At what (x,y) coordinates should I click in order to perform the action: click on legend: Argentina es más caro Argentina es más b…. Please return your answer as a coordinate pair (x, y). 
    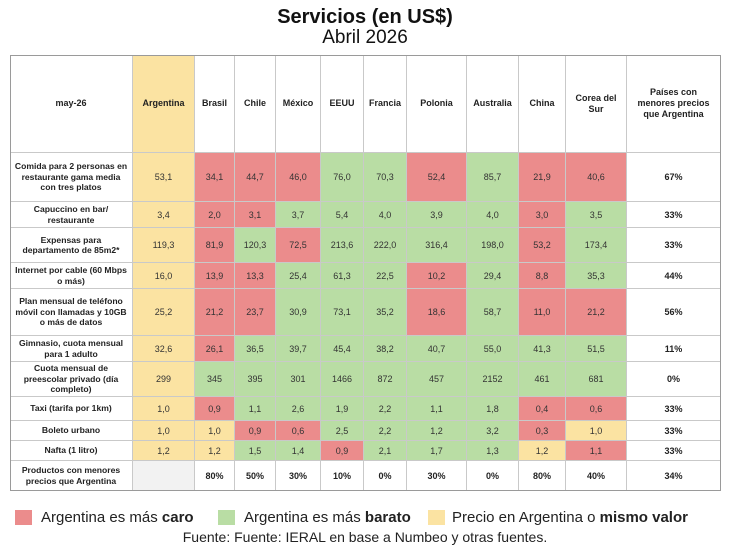
    Looking at the image, I should click on (365, 518).